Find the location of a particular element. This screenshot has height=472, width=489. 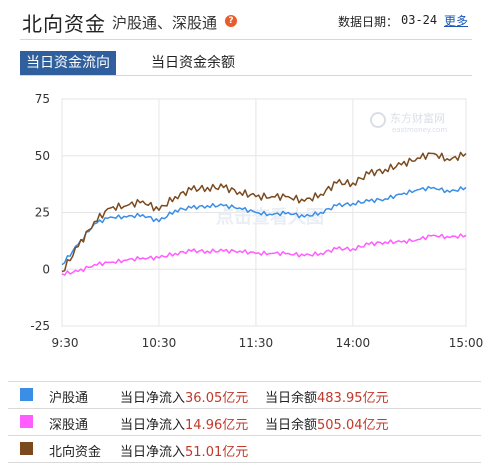

balance: 当日余额483.95亿元 is located at coordinates (327, 398).